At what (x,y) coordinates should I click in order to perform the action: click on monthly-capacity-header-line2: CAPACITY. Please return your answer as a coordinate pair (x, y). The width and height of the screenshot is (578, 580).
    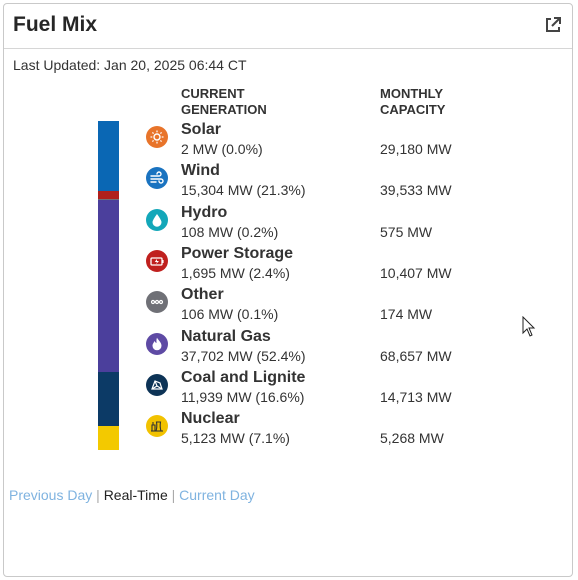
    Looking at the image, I should click on (413, 109).